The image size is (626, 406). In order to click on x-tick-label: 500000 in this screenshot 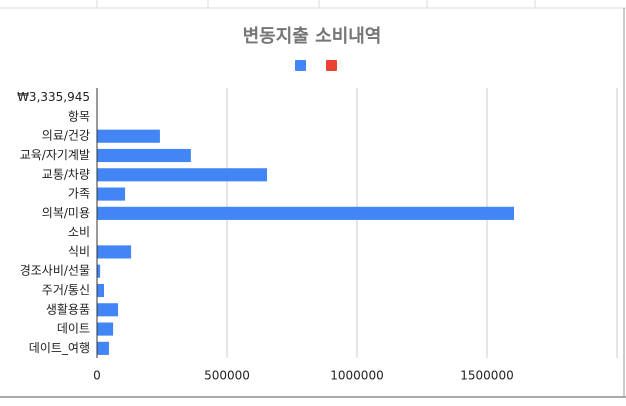, I will do `click(227, 376)`.